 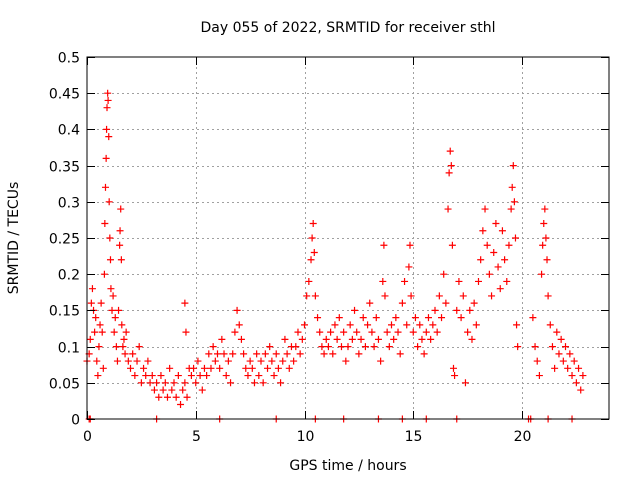 I want to click on y-tick-label: 0.2, so click(x=69, y=276).